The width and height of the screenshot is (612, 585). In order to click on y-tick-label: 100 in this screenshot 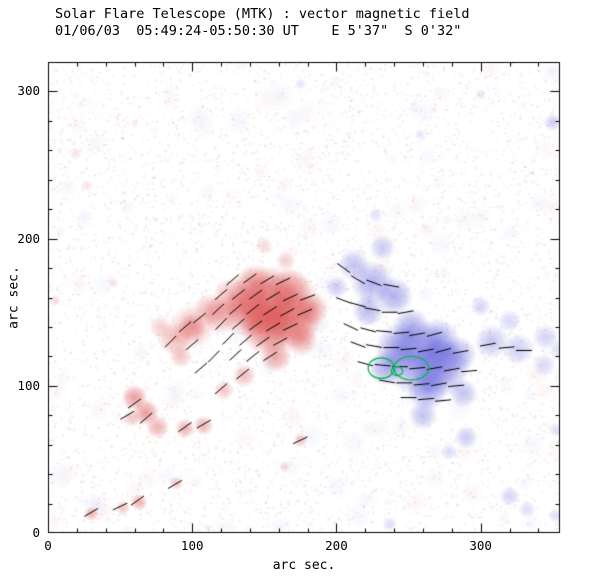, I will do `click(28, 385)`.